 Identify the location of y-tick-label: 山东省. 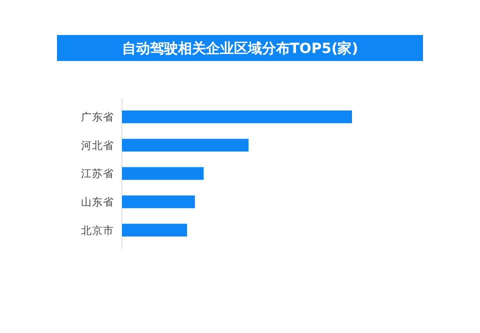
(97, 201).